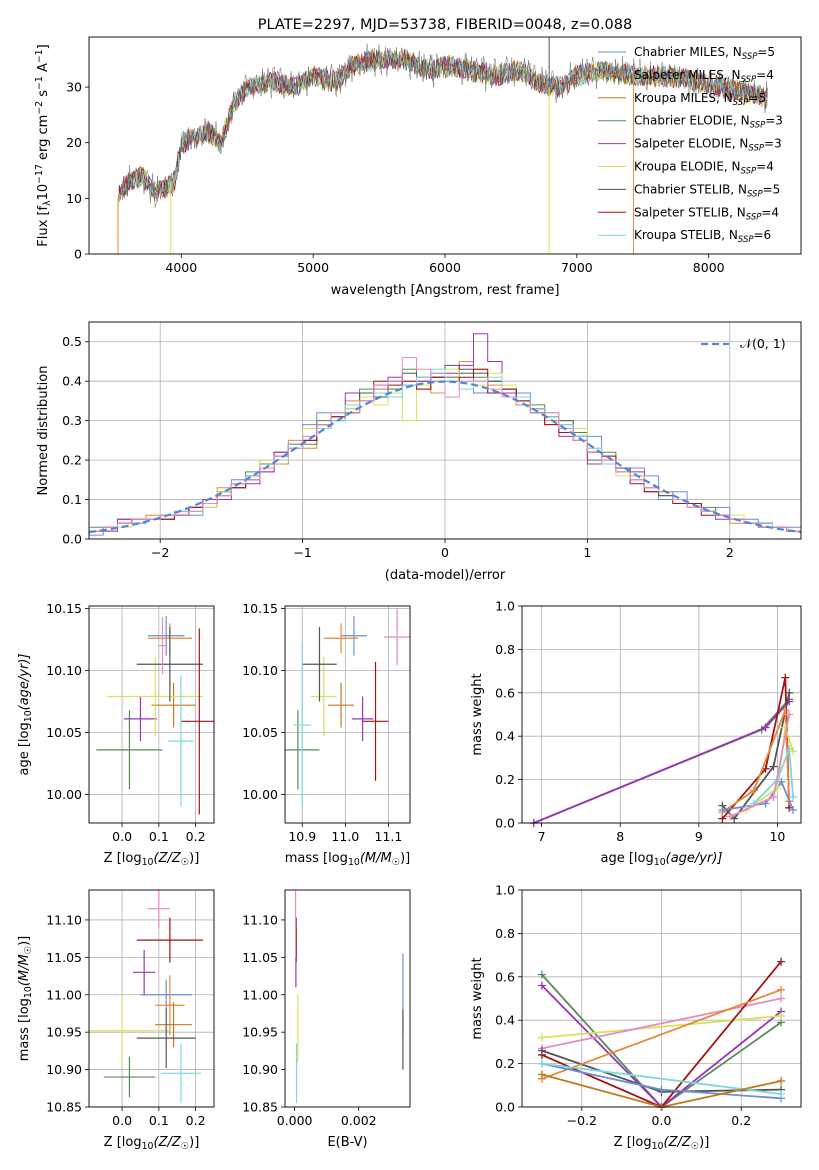 The image size is (819, 1170). Describe the element at coordinates (505, 1063) in the screenshot. I see `y-tick-label: 0.2` at that location.